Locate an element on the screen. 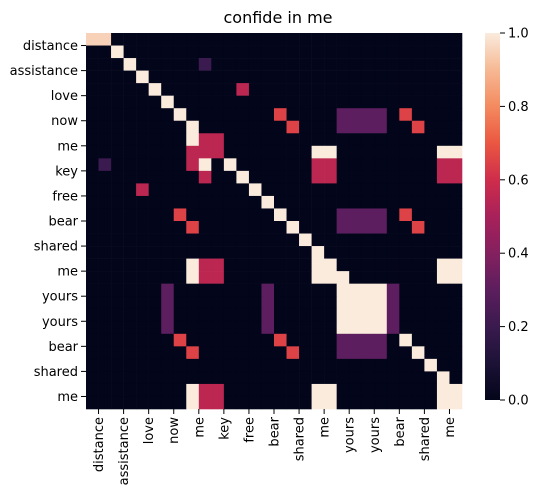 This screenshot has width=545, height=494. colorbar-gradient is located at coordinates (492, 216).